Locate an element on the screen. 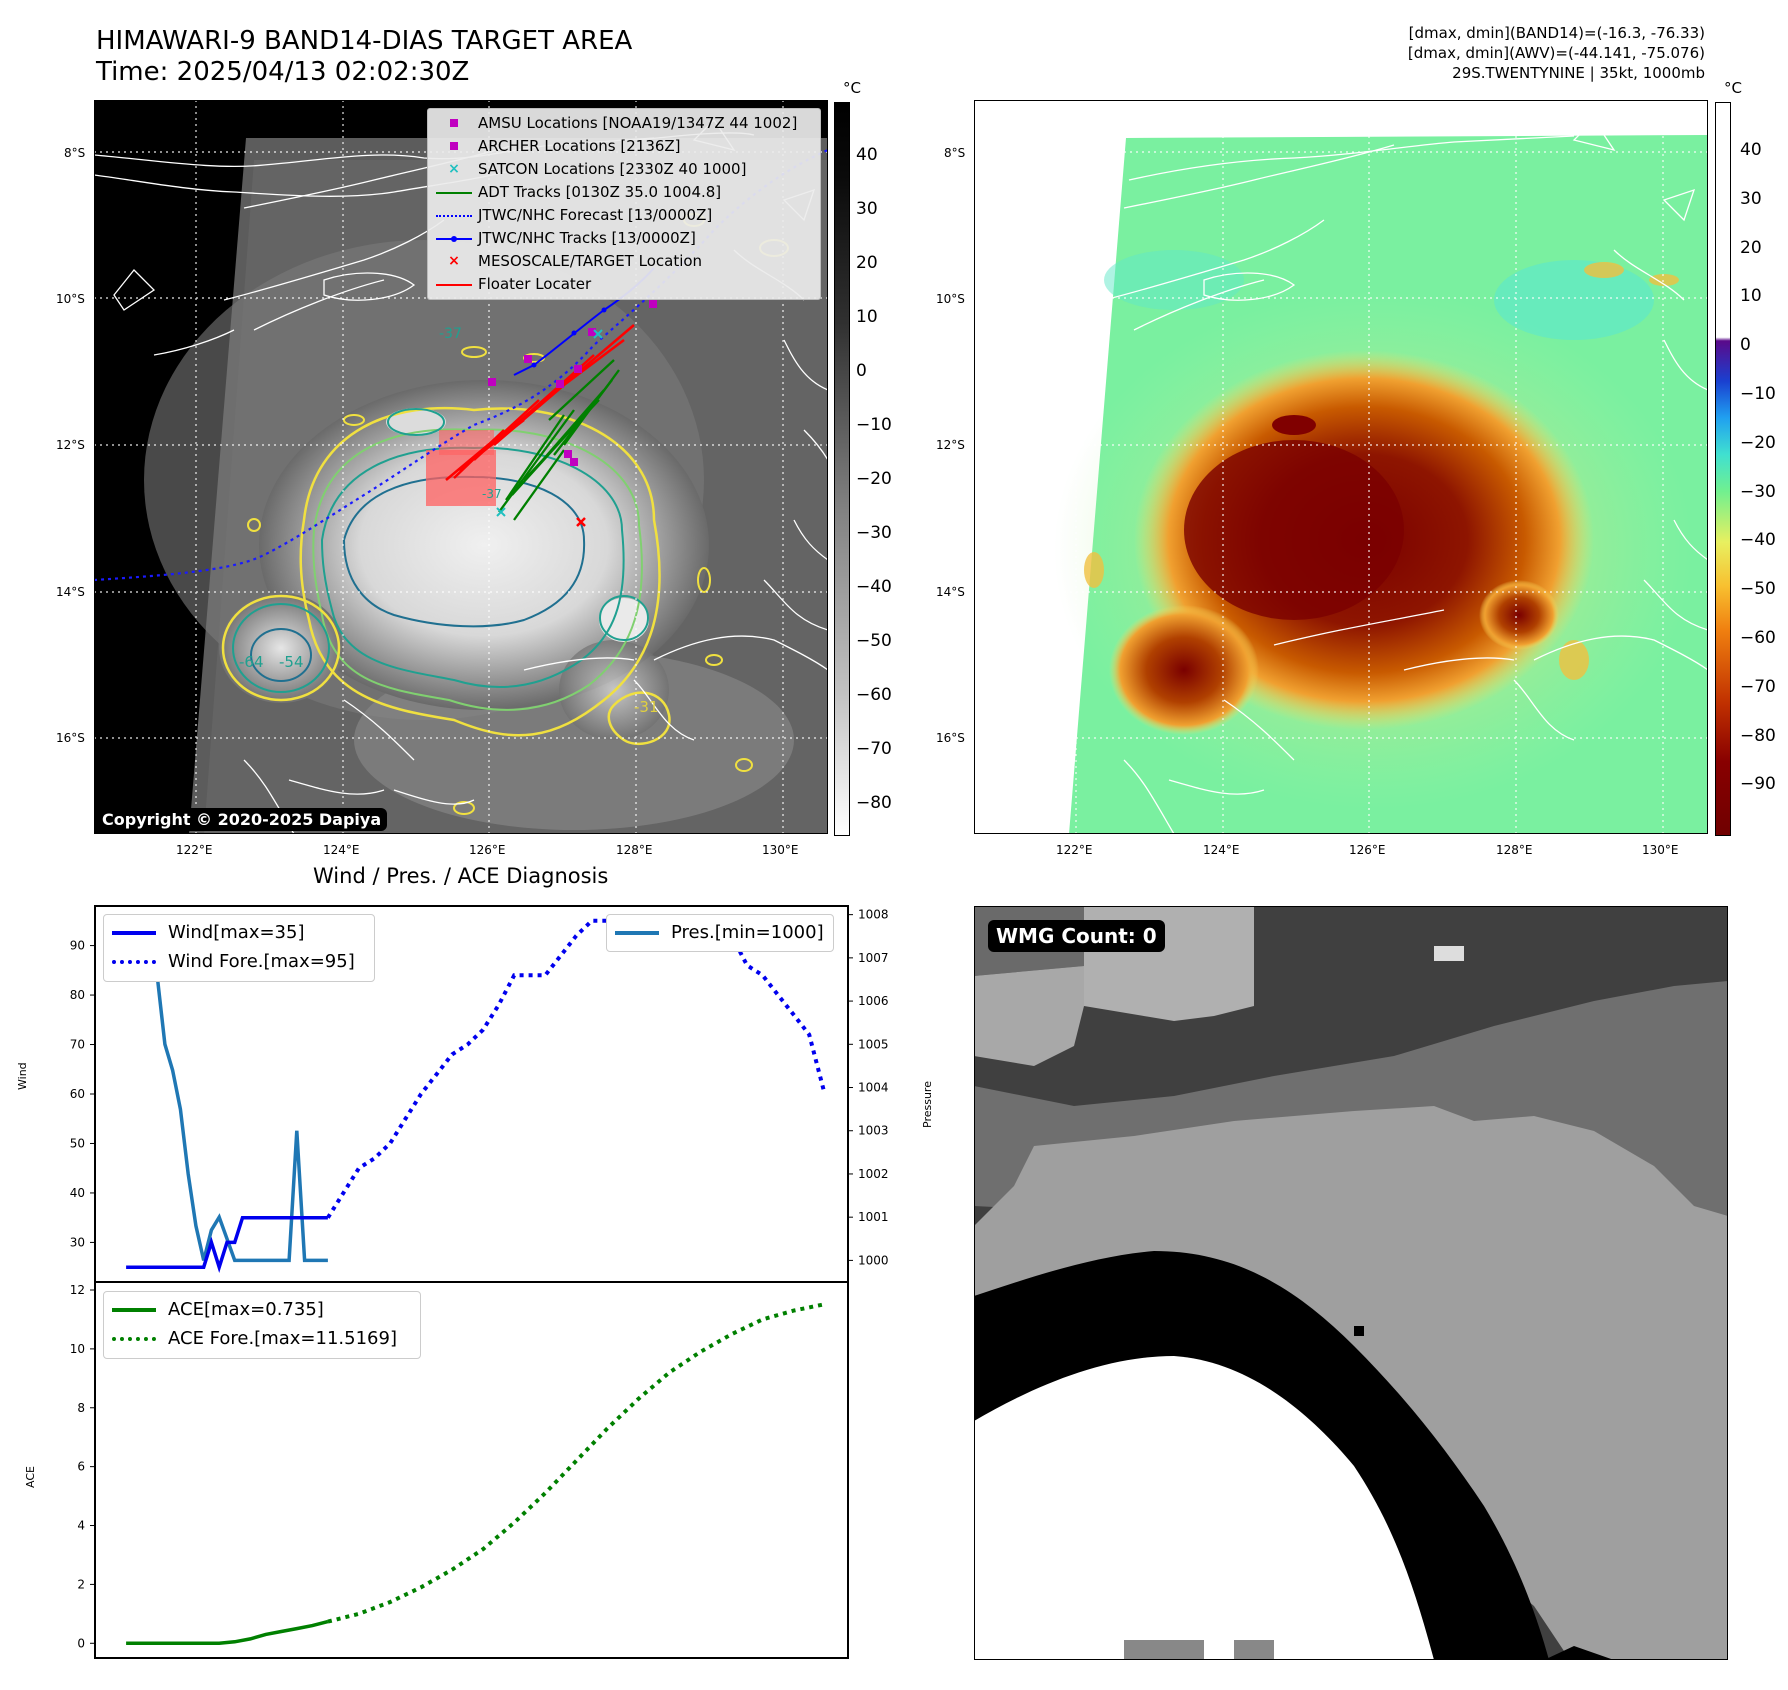 The height and width of the screenshot is (1690, 1788). wind-ytick-label: 70 is located at coordinates (77, 1045).